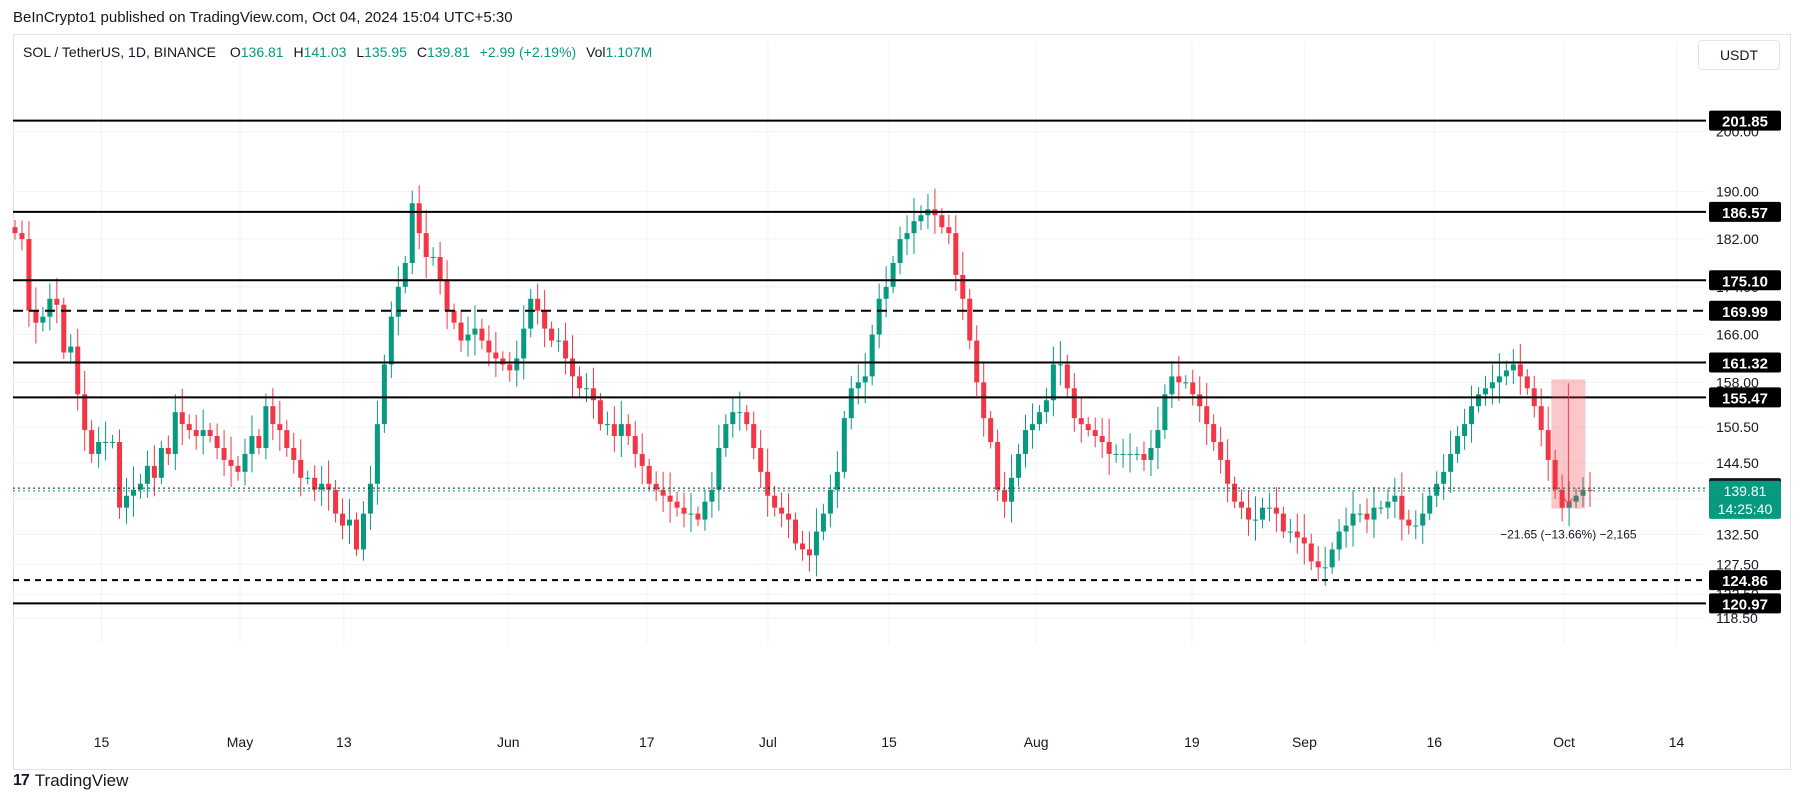 This screenshot has height=803, width=1804. What do you see at coordinates (508, 742) in the screenshot?
I see `time-tick-label: Jun` at bounding box center [508, 742].